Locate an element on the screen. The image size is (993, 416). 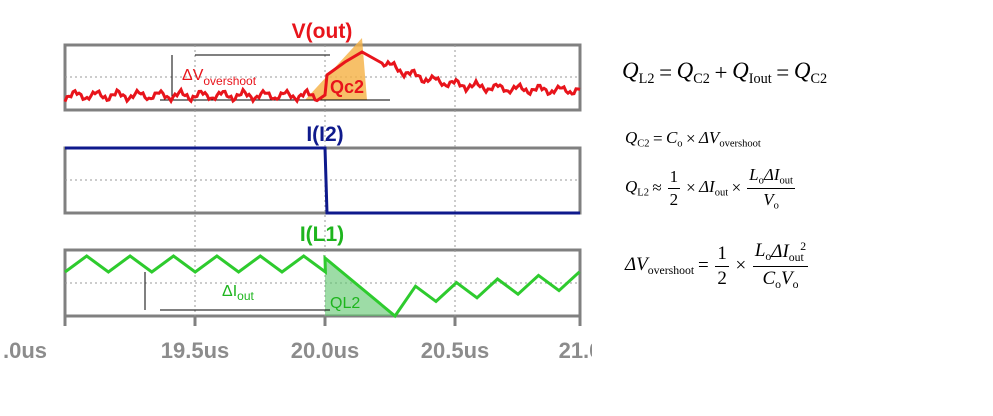
annotation-sub: out is located at coordinates (245, 296).